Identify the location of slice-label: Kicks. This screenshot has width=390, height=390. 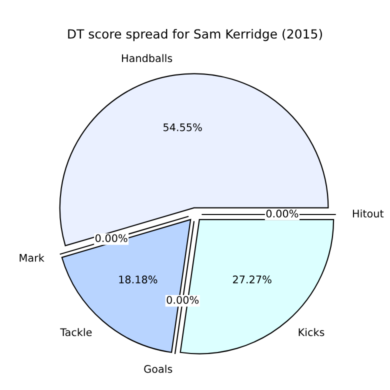
(311, 332).